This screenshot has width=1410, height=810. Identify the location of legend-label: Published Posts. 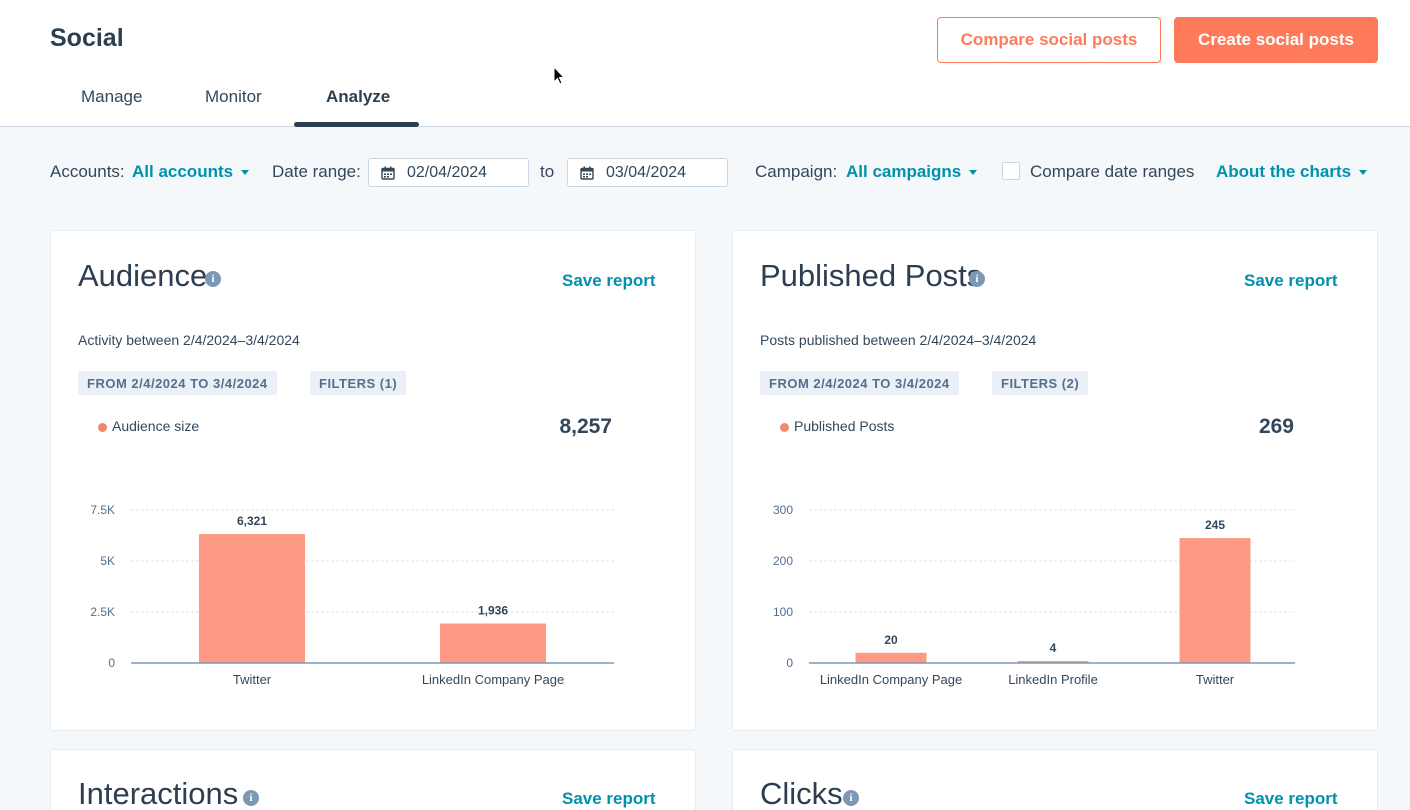
(844, 426).